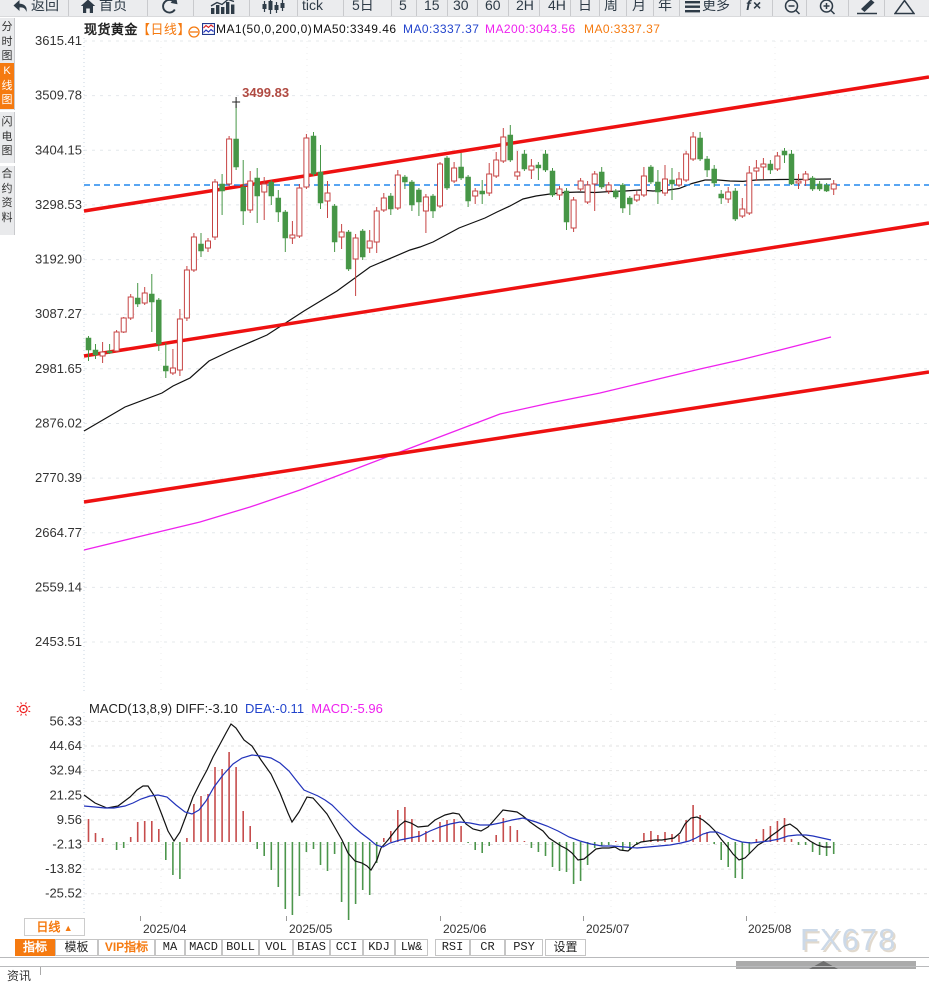  What do you see at coordinates (265, 92) in the screenshot?
I see `svg-text: 3499.83` at bounding box center [265, 92].